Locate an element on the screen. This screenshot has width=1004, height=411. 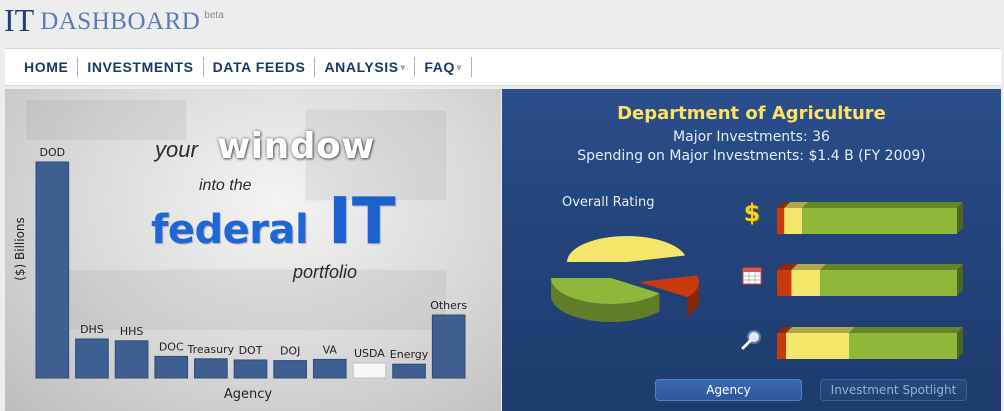
bar-label: DOJ is located at coordinates (290, 351).